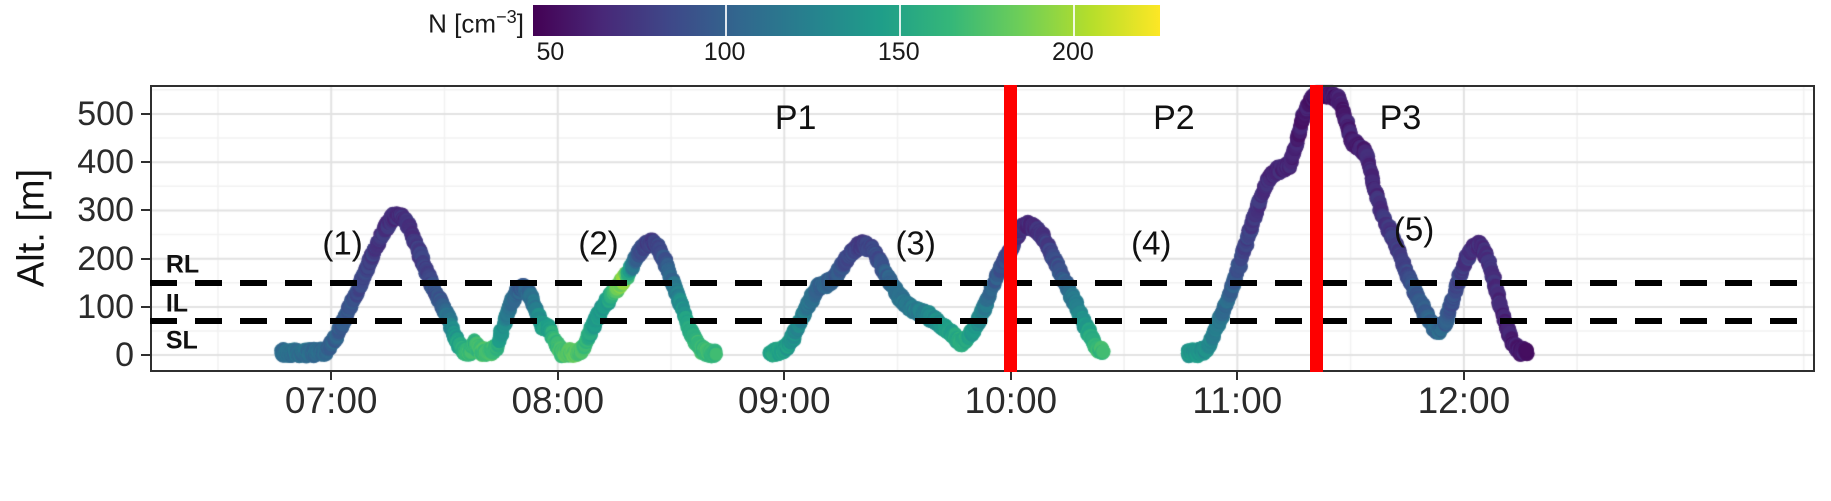 This screenshot has width=1831, height=501. What do you see at coordinates (915, 243) in the screenshot?
I see `profile-label-3: (3)` at bounding box center [915, 243].